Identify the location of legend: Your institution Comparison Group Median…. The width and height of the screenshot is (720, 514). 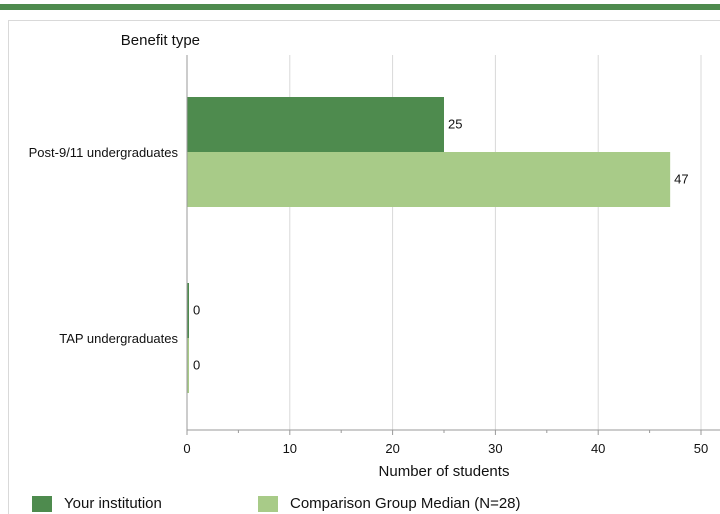
(360, 503).